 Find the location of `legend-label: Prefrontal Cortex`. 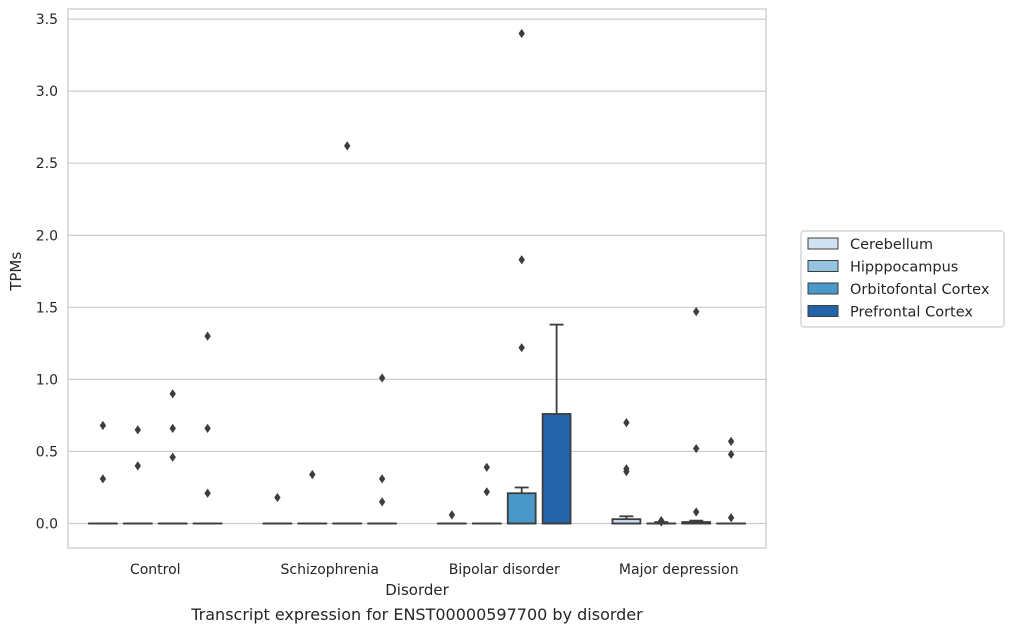

legend-label: Prefrontal Cortex is located at coordinates (911, 313).